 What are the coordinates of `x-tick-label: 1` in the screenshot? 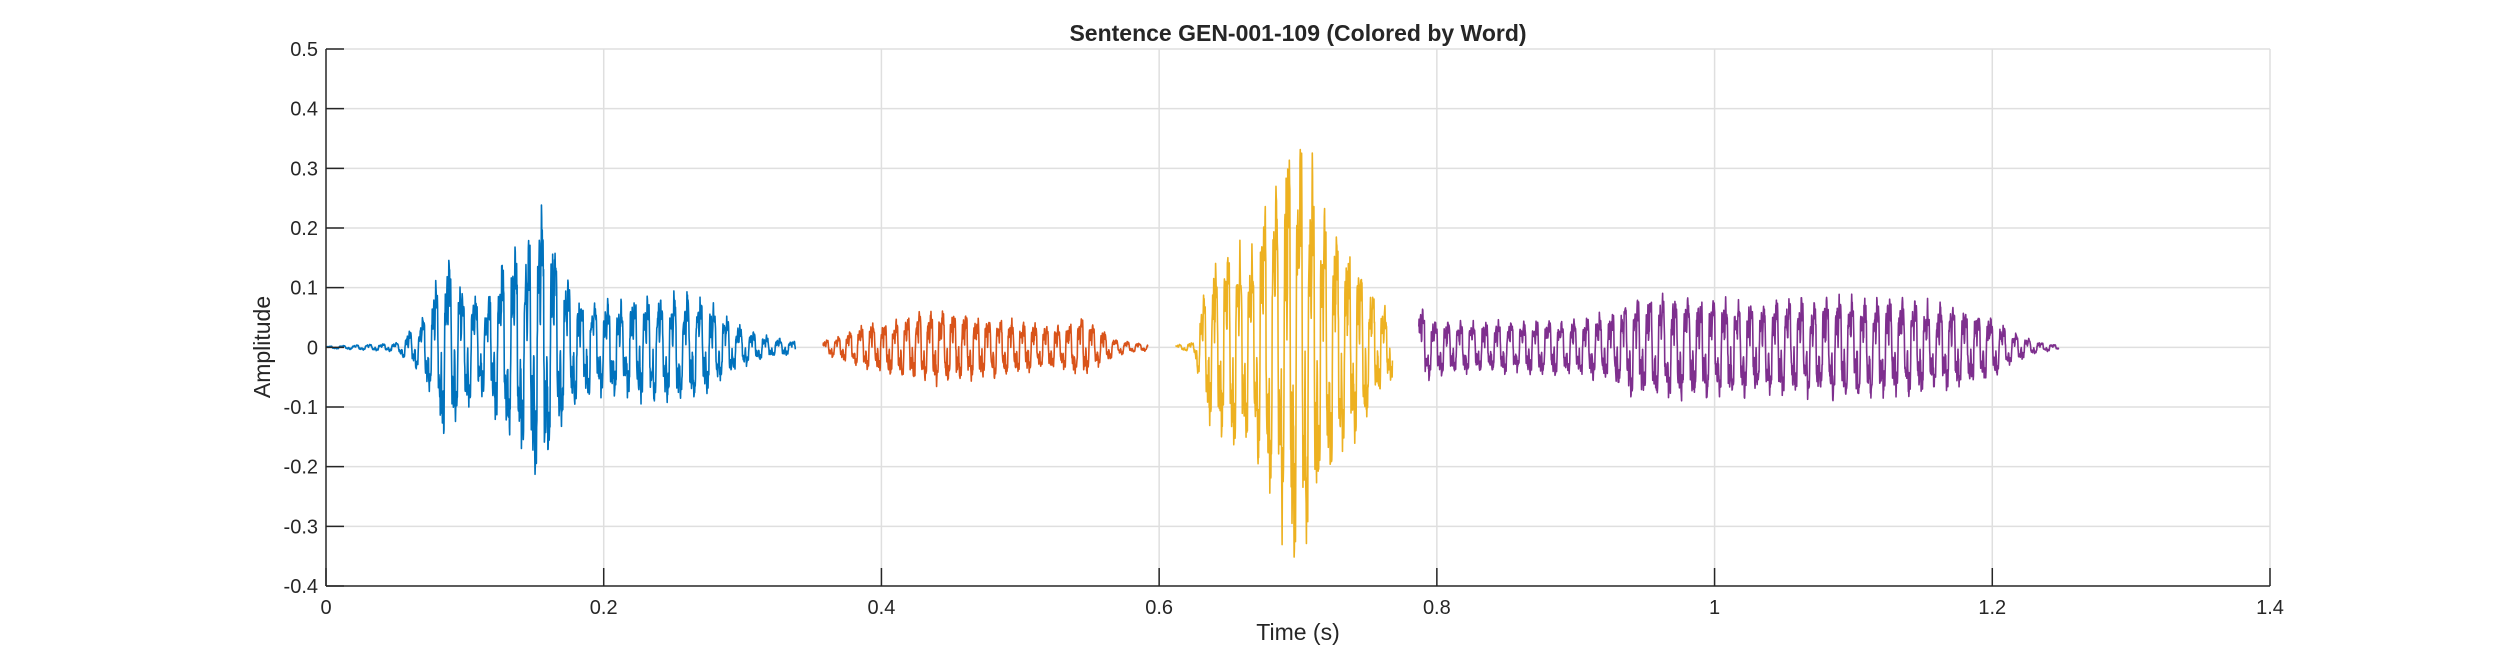 It's located at (1714, 608).